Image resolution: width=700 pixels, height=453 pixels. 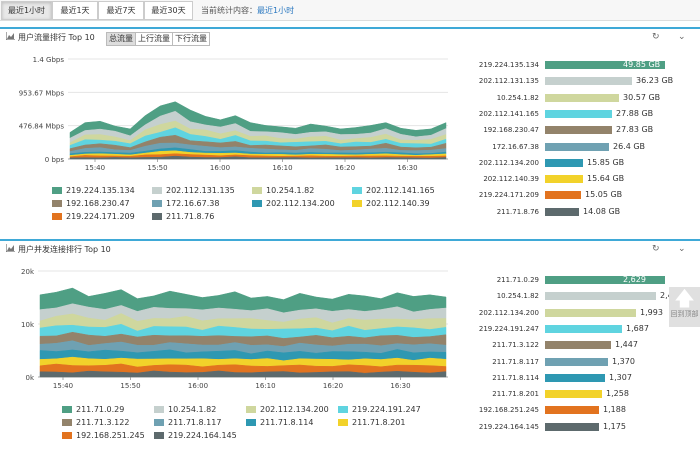 I want to click on series-area-211.71.8.76, so click(x=258, y=157).